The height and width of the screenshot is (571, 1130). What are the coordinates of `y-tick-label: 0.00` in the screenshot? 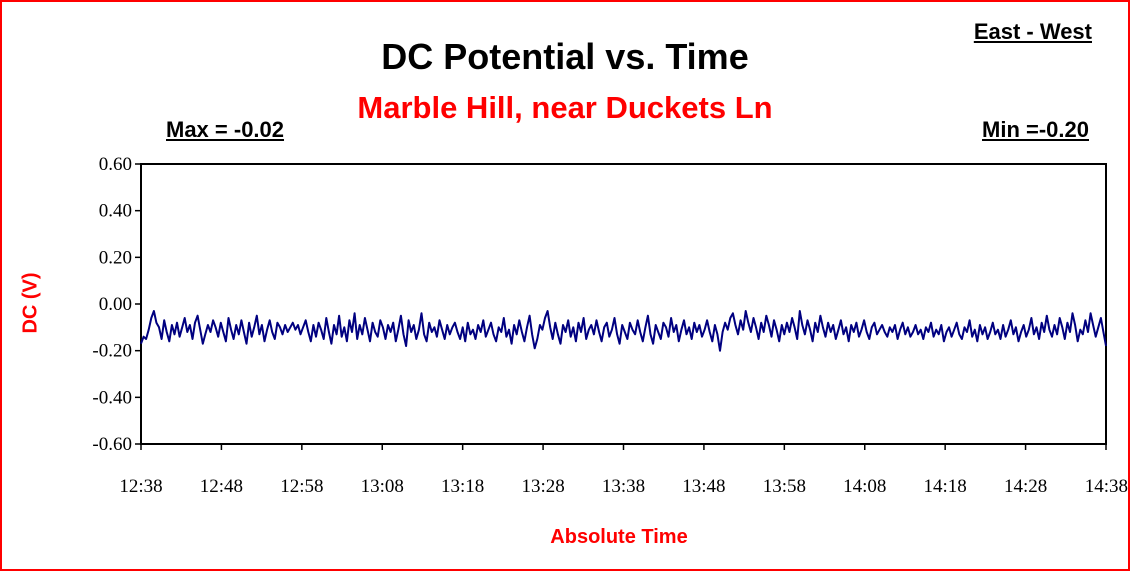 It's located at (115, 304).